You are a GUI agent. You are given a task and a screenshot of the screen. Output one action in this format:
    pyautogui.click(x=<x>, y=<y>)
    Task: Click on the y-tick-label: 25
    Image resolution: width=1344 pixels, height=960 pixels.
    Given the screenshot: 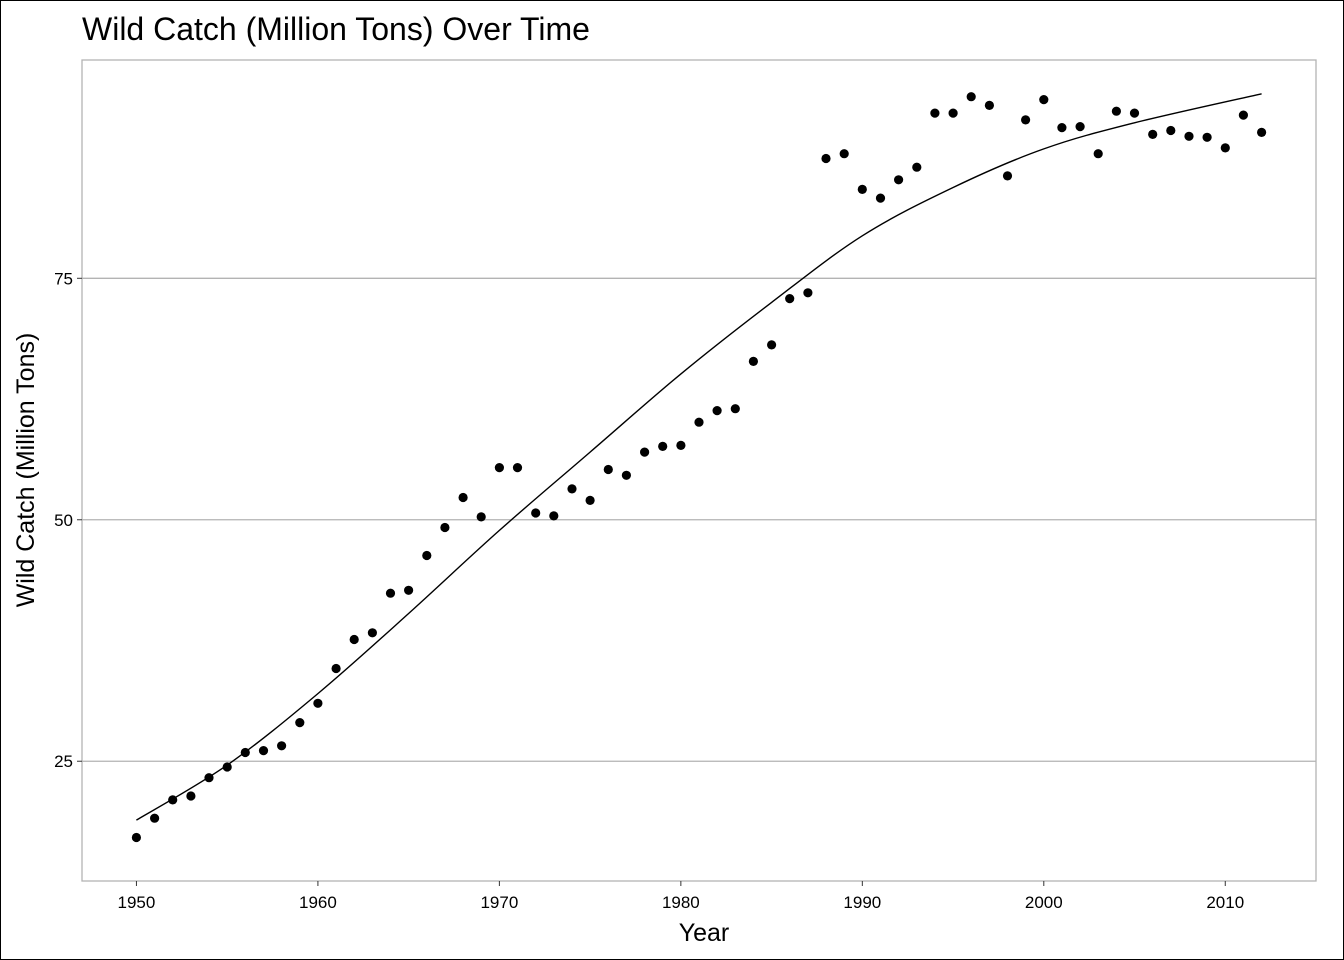 What is the action you would take?
    pyautogui.click(x=63, y=761)
    